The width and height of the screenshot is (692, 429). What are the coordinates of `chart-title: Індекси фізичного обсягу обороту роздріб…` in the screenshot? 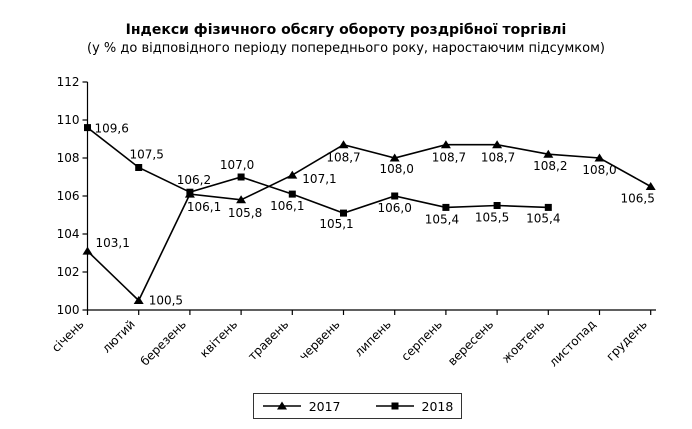 It's located at (346, 30).